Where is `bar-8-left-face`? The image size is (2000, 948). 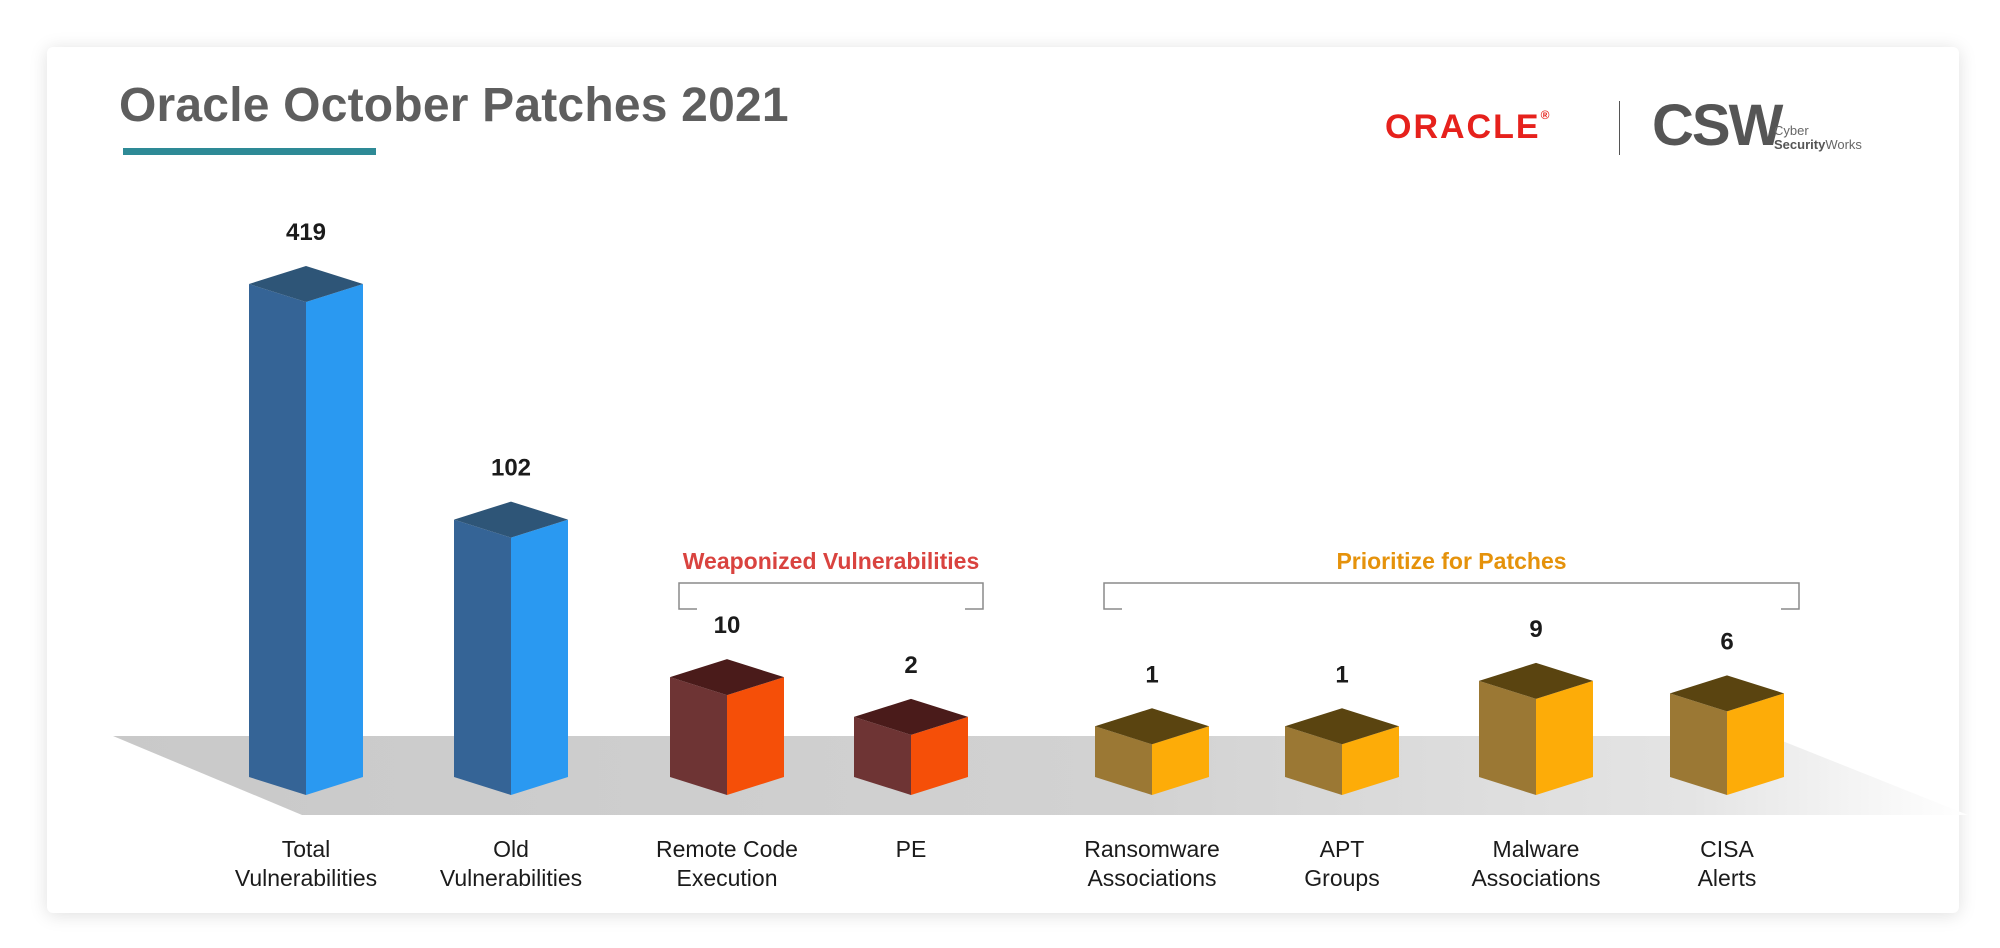
bar-8-left-face is located at coordinates (1698, 744).